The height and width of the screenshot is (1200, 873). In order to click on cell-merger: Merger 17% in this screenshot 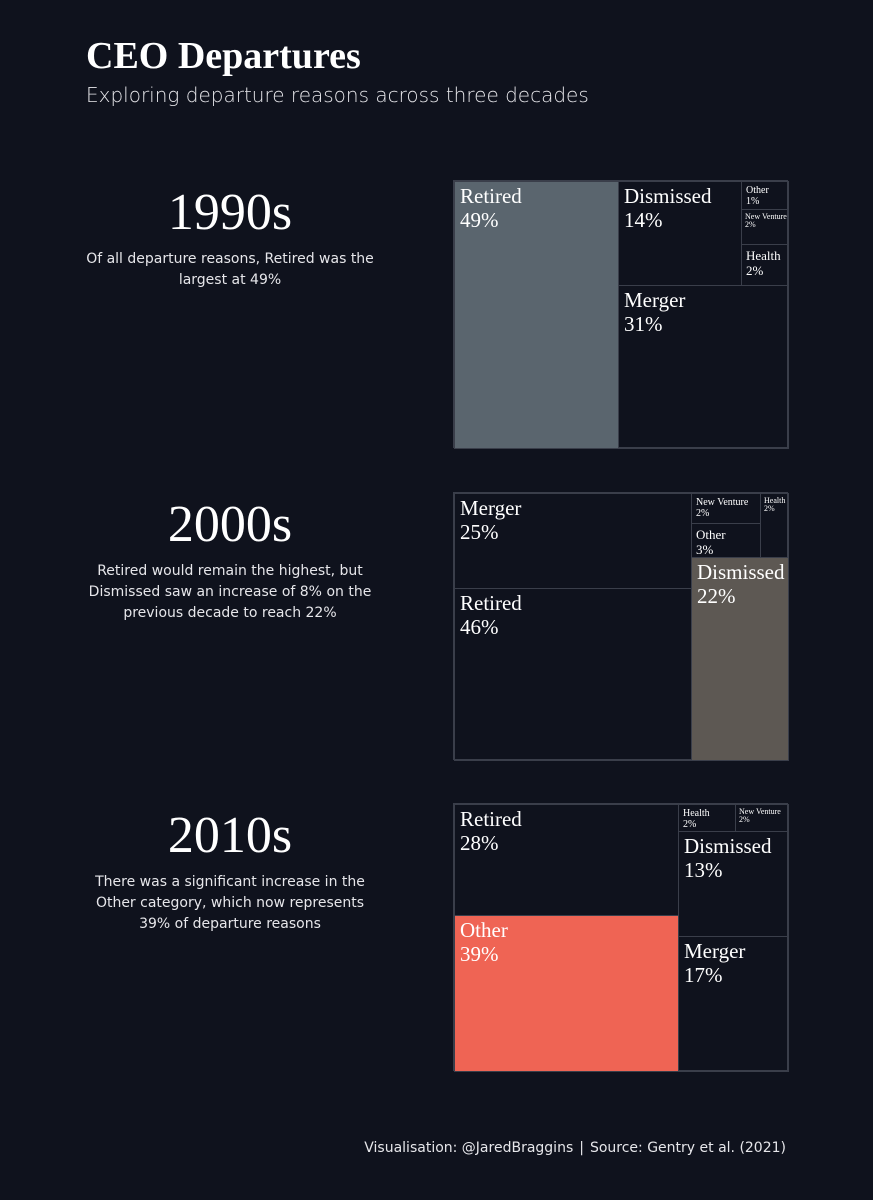, I will do `click(733, 1004)`.